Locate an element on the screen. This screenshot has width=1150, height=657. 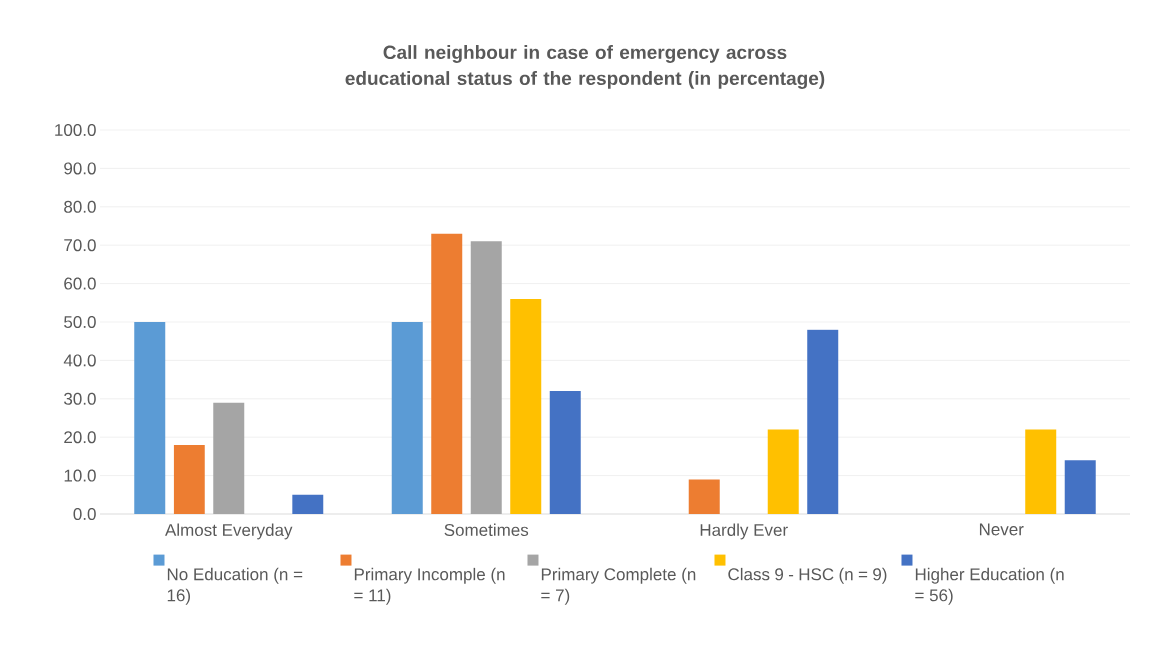
legend-label: Primary Incomple (n = 11) is located at coordinates (429, 586).